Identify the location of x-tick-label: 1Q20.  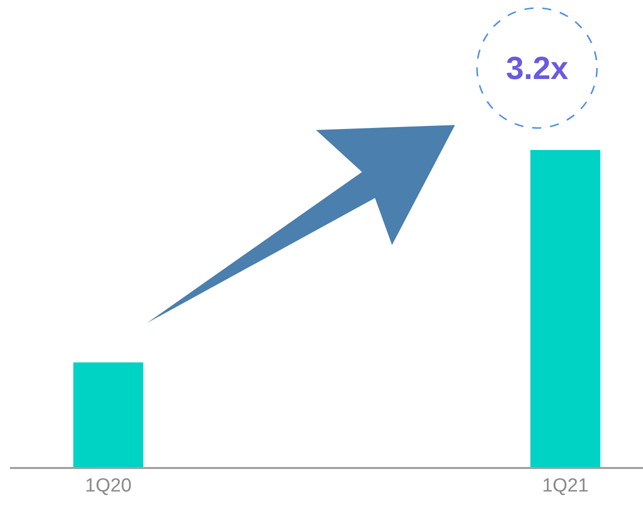
(108, 486).